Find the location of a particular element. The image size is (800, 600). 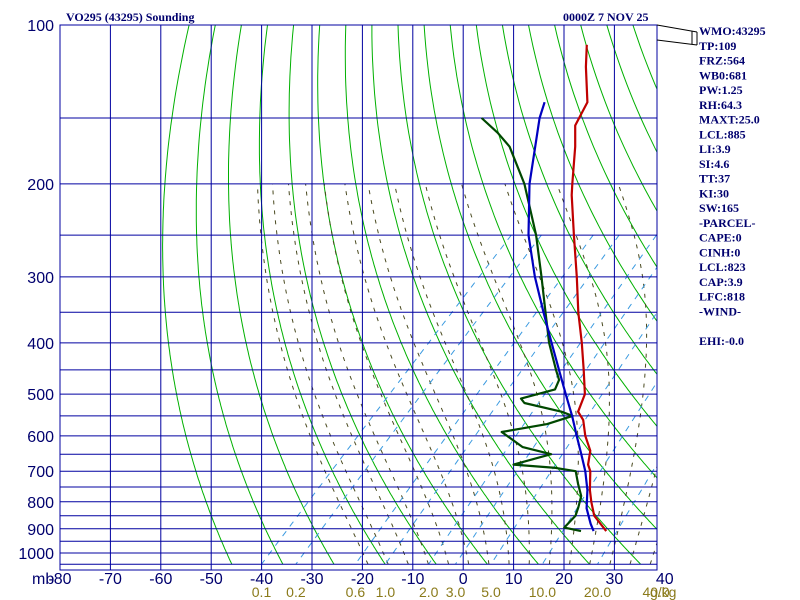

index-value: TP:109 is located at coordinates (717, 46).